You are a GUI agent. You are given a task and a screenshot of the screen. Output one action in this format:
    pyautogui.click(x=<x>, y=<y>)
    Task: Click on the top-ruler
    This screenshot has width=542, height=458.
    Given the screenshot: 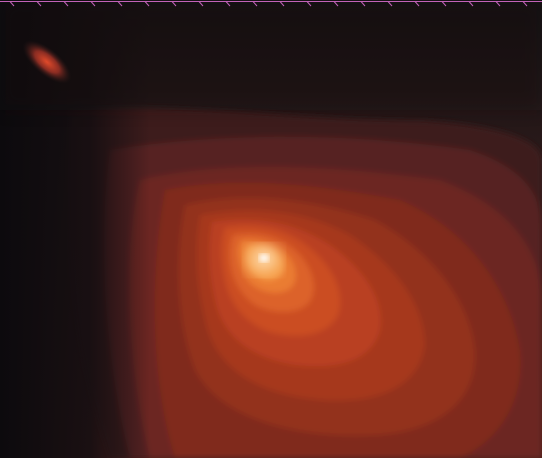 What is the action you would take?
    pyautogui.click(x=271, y=4)
    